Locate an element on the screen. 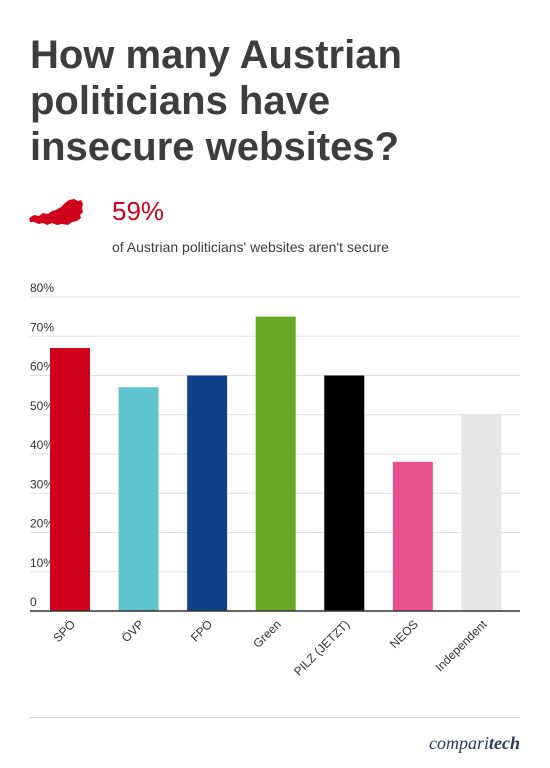 This screenshot has width=550, height=768. x-tick-label: ÖVP is located at coordinates (133, 631).